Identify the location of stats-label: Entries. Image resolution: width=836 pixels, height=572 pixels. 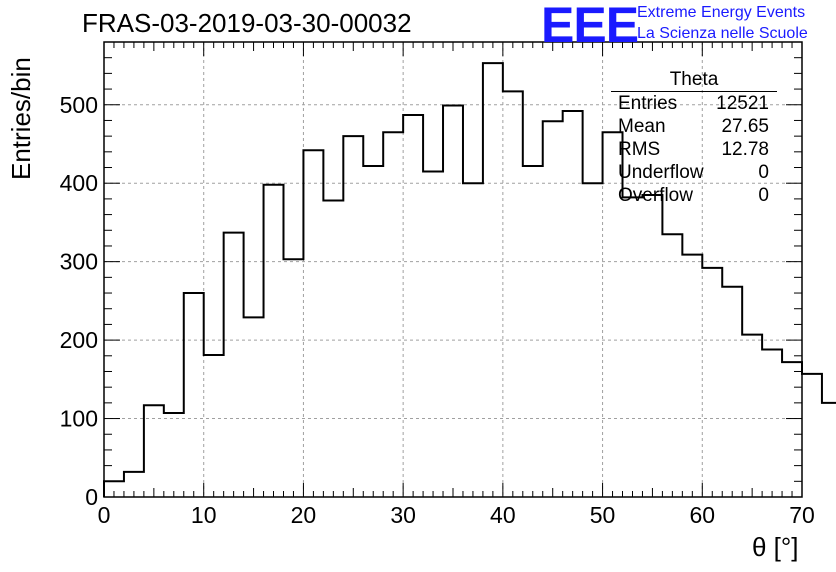
(648, 103).